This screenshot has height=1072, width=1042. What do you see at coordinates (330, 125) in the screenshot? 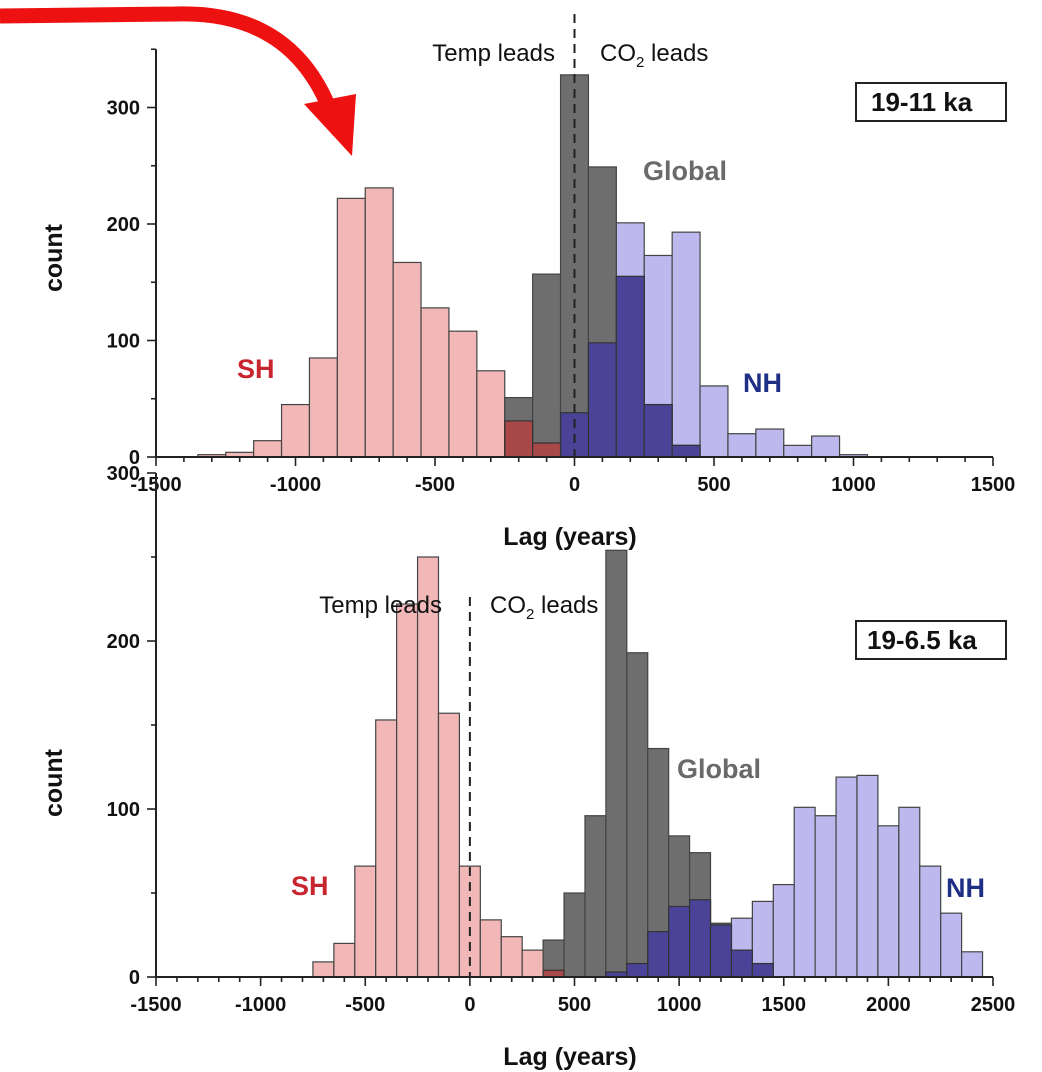
I see `red-arrow-tip` at bounding box center [330, 125].